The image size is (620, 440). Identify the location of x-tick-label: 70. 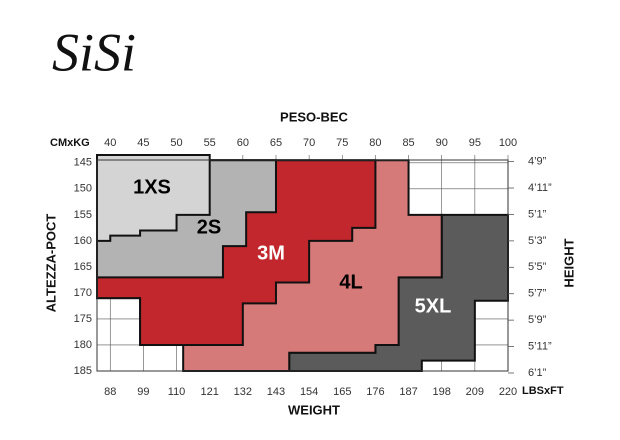
(309, 143).